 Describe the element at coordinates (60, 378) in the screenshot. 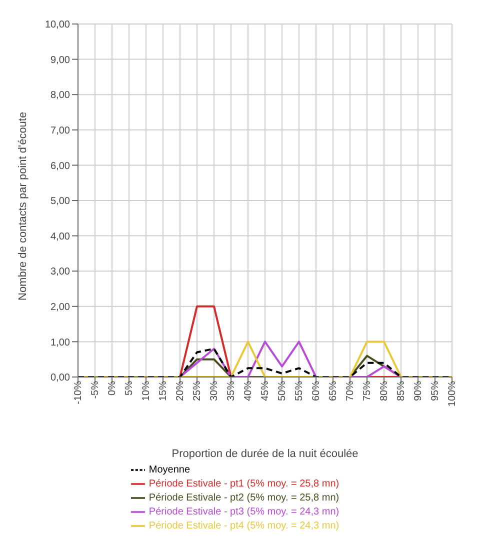

I see `y-tick-label: 0,00` at that location.